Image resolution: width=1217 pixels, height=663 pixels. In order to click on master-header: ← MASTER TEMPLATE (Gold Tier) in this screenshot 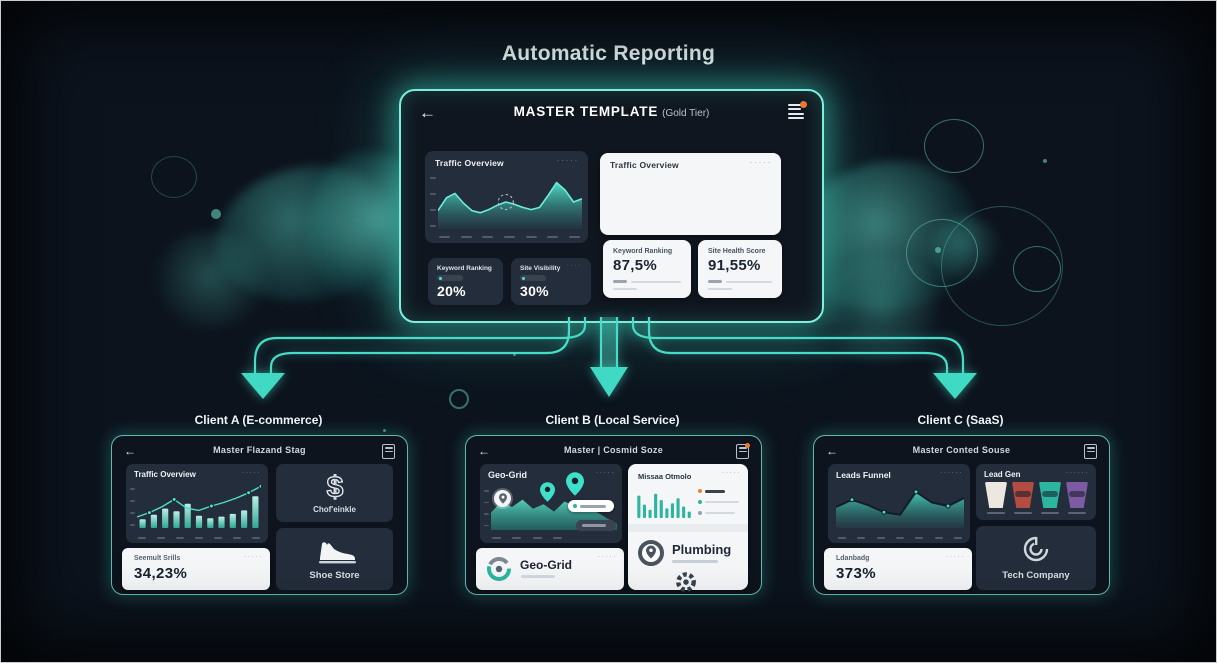, I will do `click(613, 114)`.